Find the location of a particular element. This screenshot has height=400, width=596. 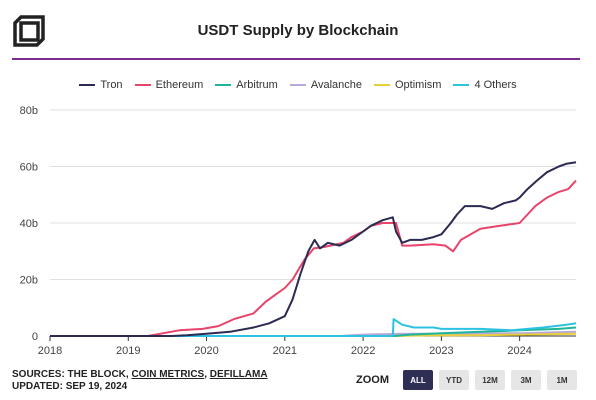

legend-item-arbitrum: Arbitrum is located at coordinates (246, 85).